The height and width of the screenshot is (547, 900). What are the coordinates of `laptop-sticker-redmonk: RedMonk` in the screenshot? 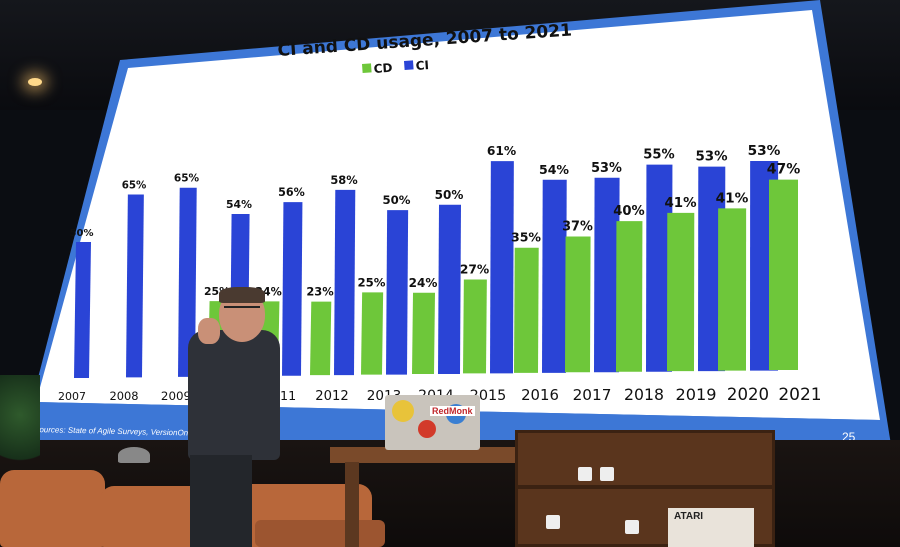 It's located at (452, 411).